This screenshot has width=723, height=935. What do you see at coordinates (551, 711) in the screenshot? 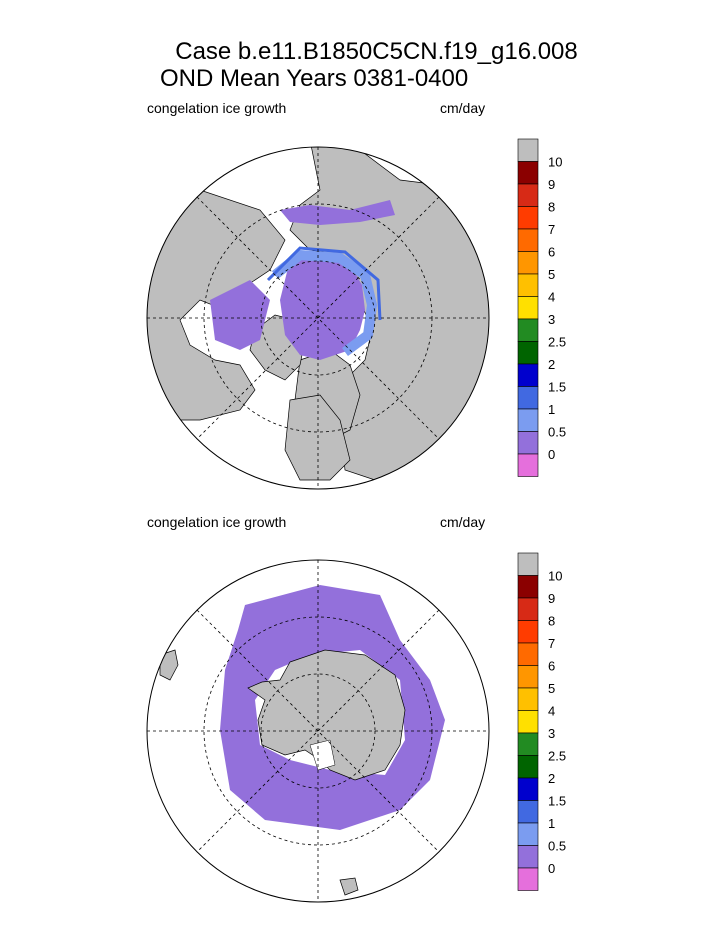
I see `south-colorbar-label-6: 4` at bounding box center [551, 711].